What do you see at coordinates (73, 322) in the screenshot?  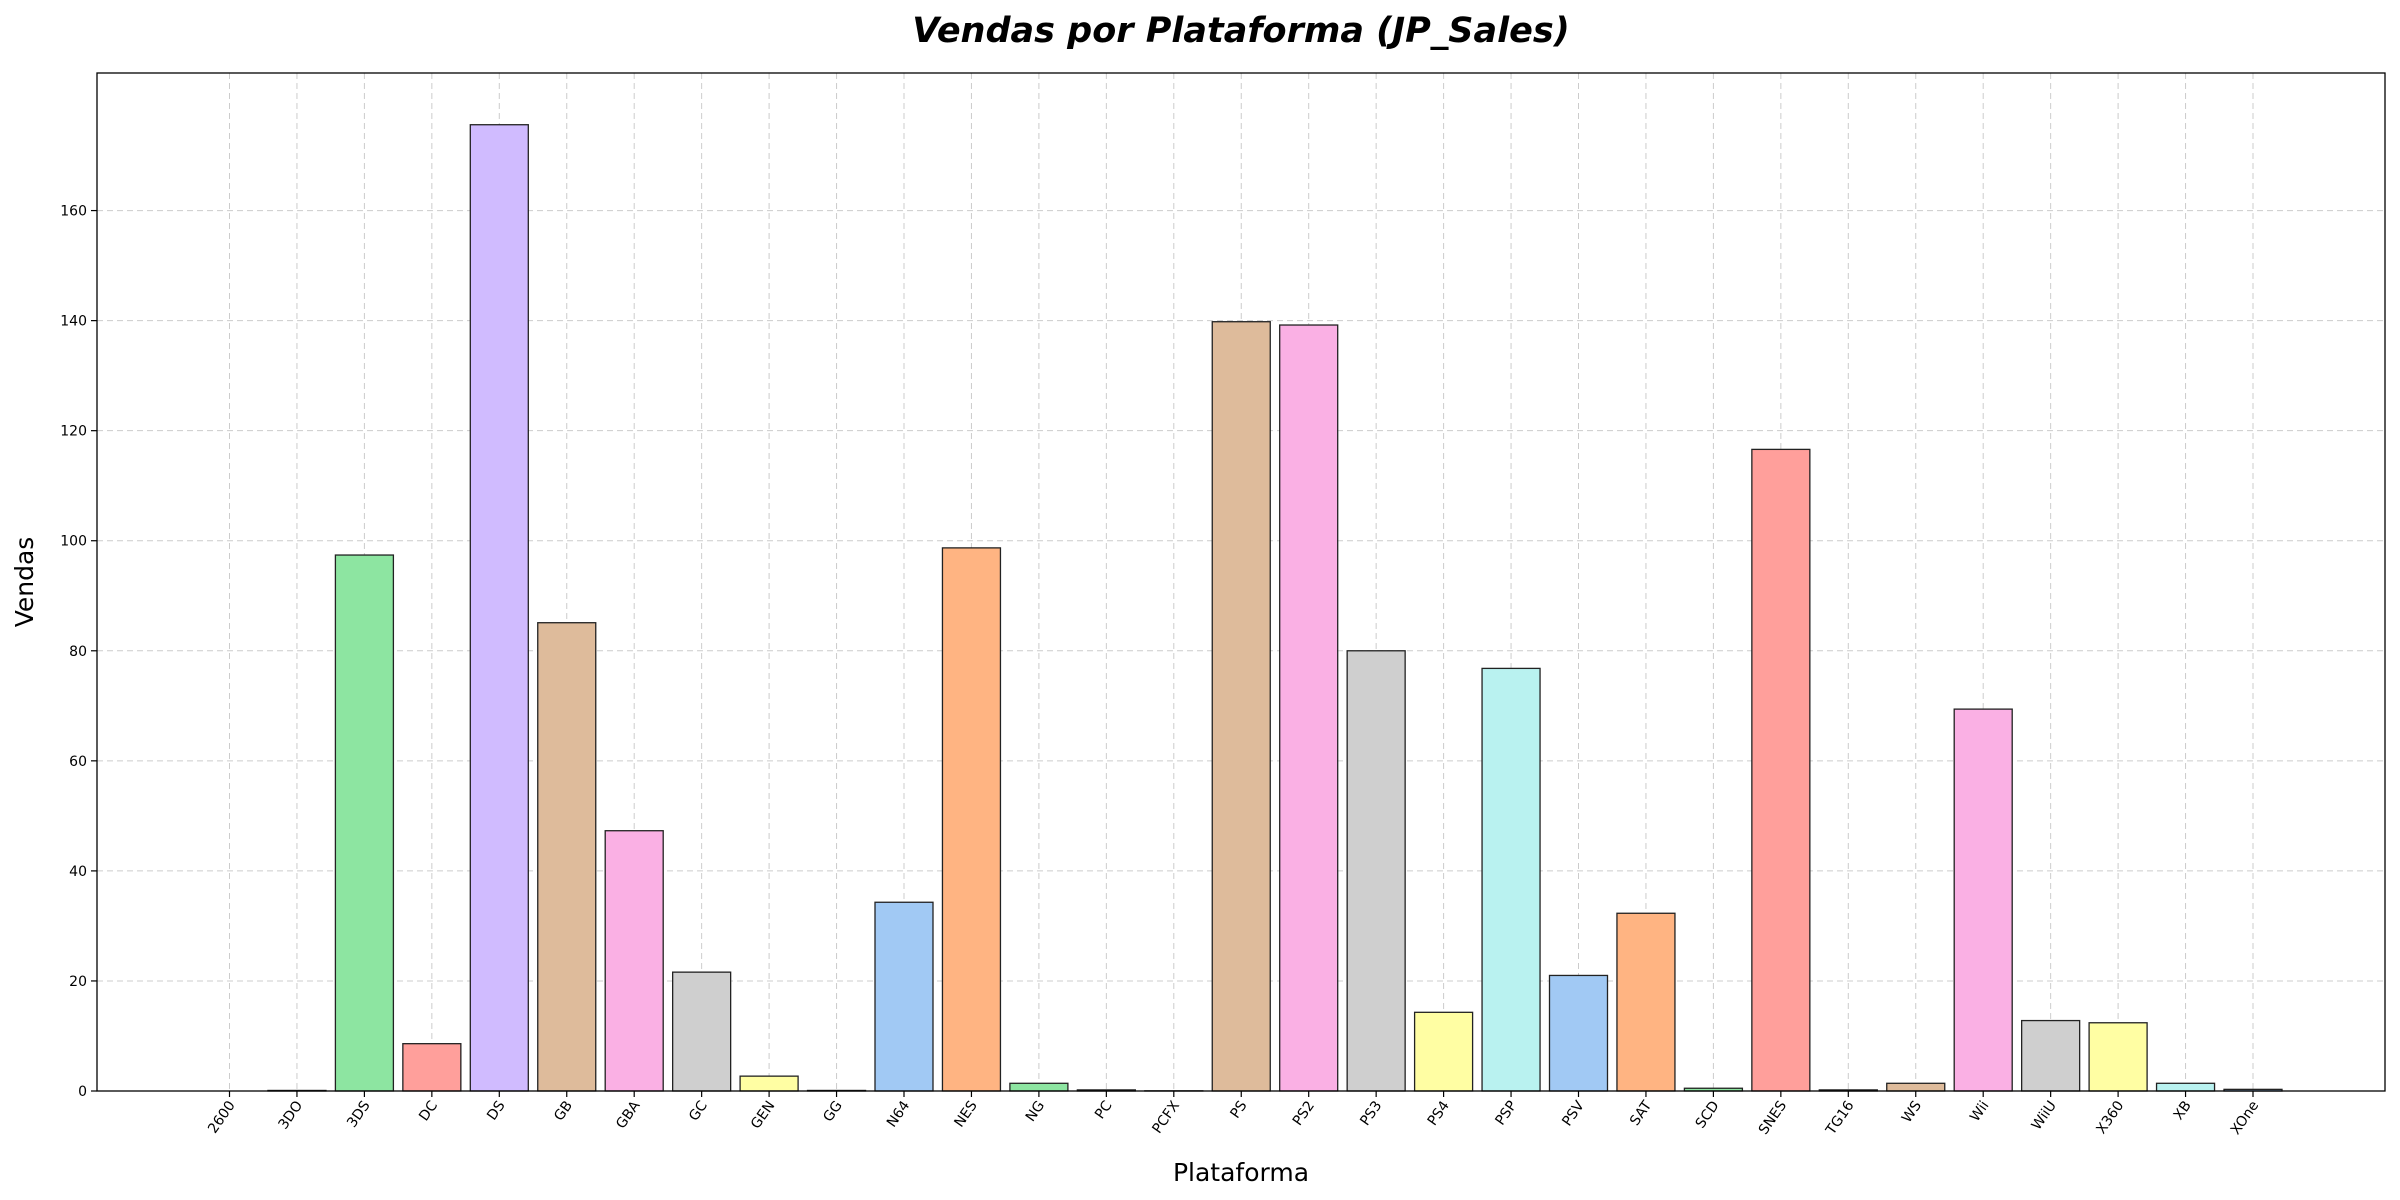 I see `y-tick-label: 140` at bounding box center [73, 322].